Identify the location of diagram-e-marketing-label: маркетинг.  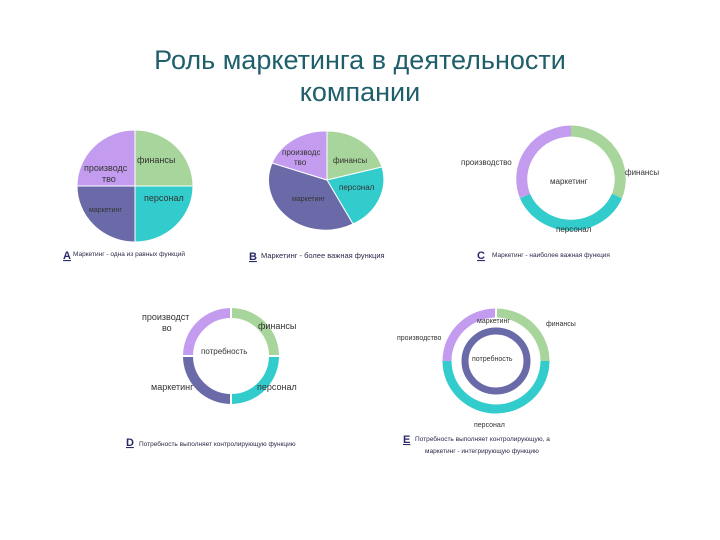
(493, 321).